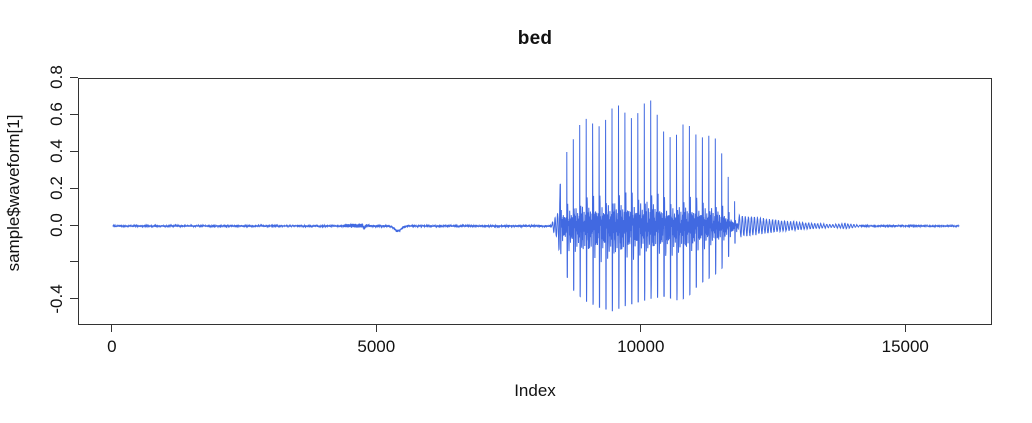 This screenshot has width=1032, height=423. I want to click on y-axis-label: sample$waveform[1], so click(13, 193).